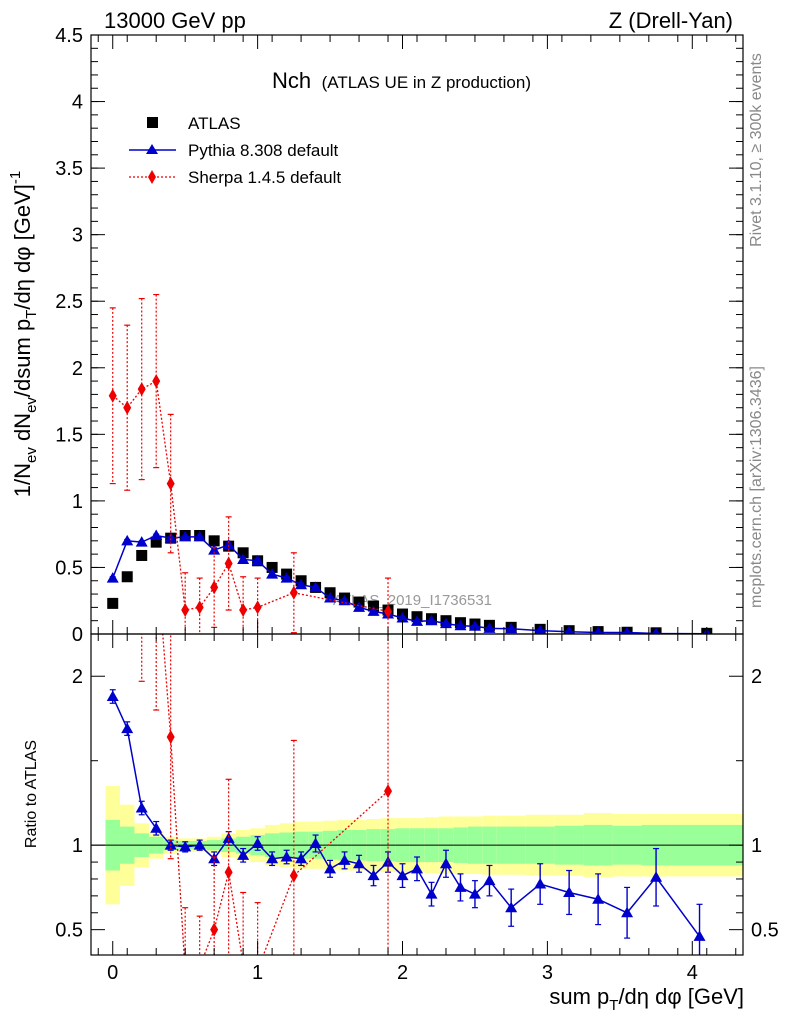  I want to click on y-tick-label: 3.5, so click(69, 169).